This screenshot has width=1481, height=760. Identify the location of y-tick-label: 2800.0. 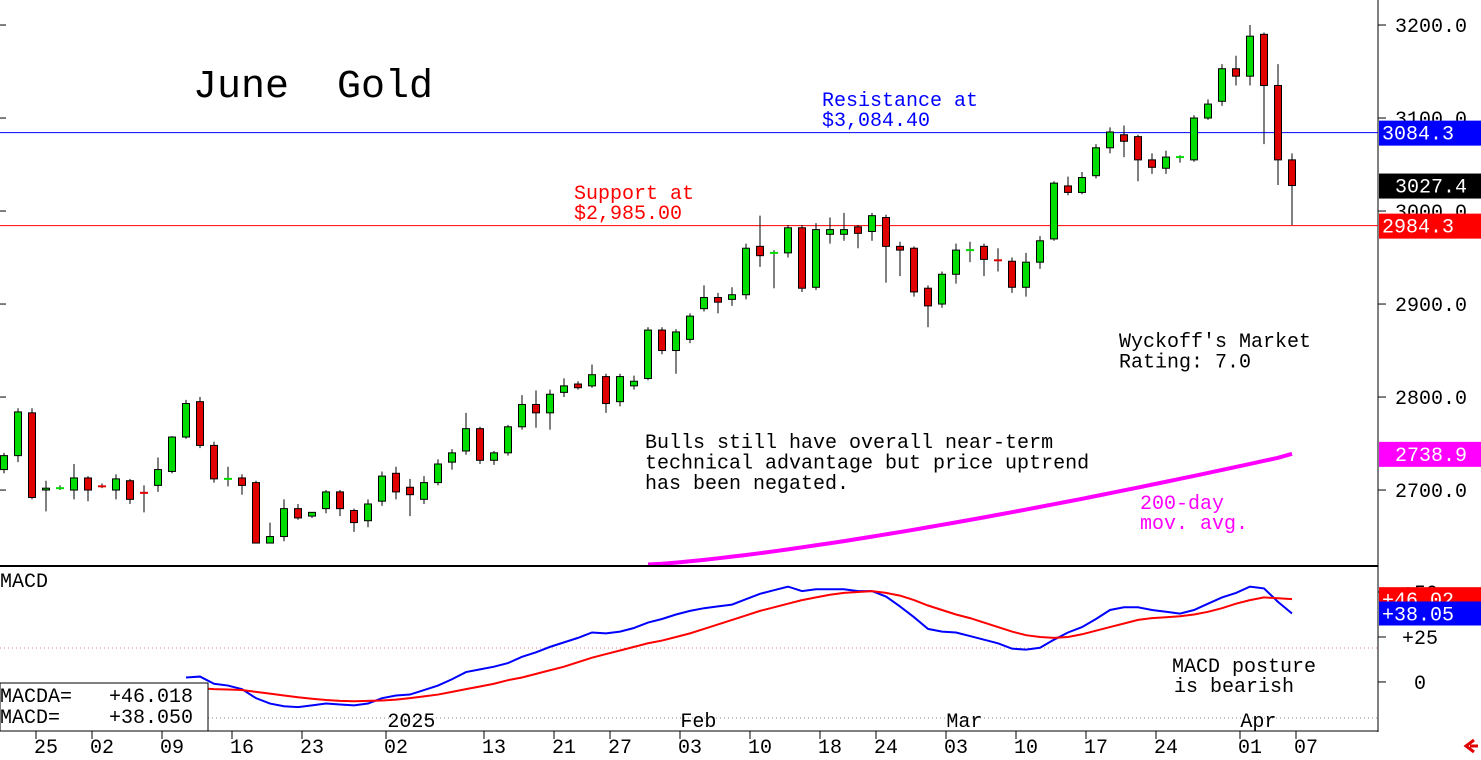
(1431, 399).